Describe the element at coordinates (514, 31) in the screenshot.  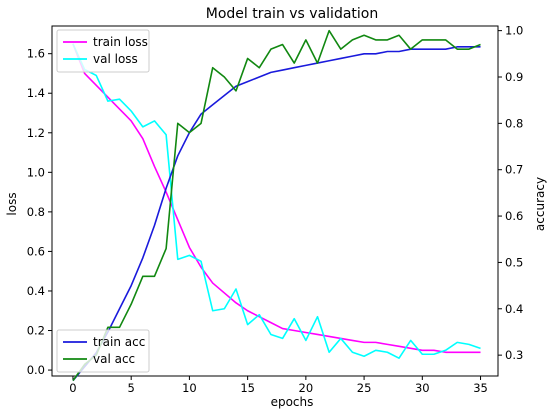
I see `y-right-tick-label: 1.0` at that location.